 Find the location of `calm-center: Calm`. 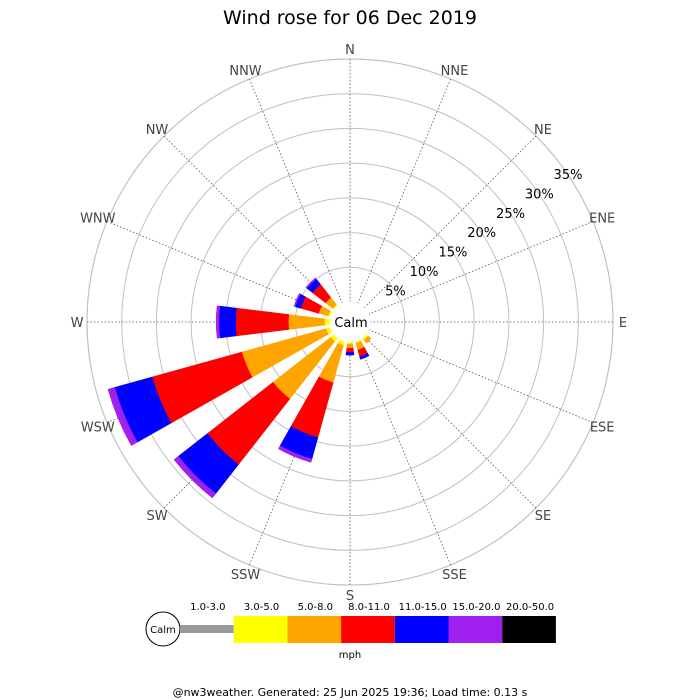

calm-center: Calm is located at coordinates (350, 322).